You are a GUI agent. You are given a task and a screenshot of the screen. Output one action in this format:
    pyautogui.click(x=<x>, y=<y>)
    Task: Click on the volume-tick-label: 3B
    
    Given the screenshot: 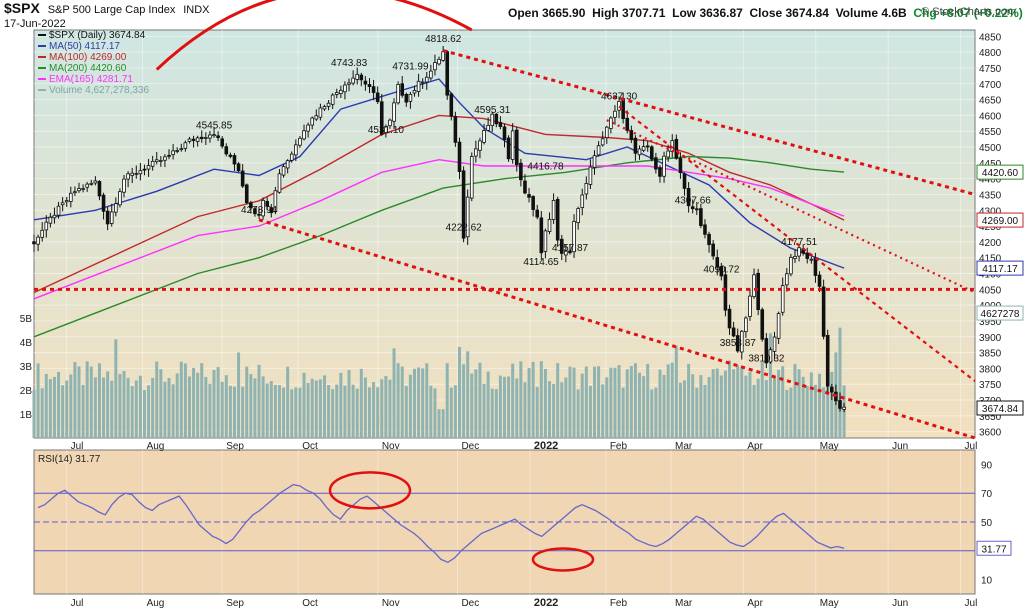 What is the action you would take?
    pyautogui.click(x=26, y=367)
    